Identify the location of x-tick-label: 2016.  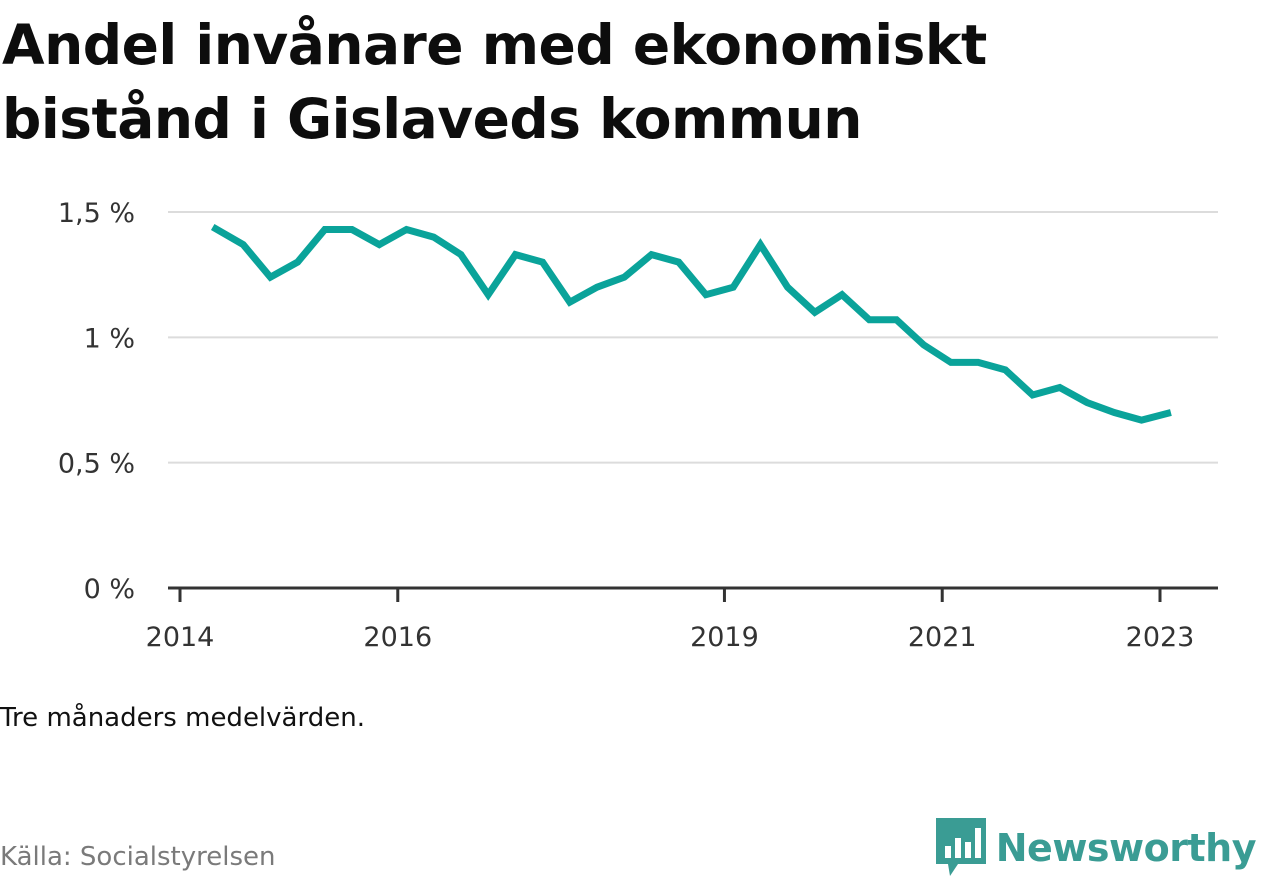
(397, 637).